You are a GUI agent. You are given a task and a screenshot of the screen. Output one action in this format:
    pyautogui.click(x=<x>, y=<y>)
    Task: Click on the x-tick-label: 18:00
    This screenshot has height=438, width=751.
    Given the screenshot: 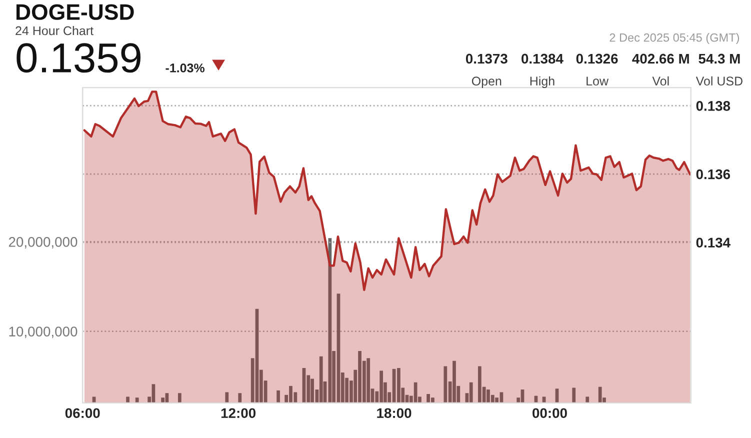 What is the action you would take?
    pyautogui.click(x=394, y=413)
    